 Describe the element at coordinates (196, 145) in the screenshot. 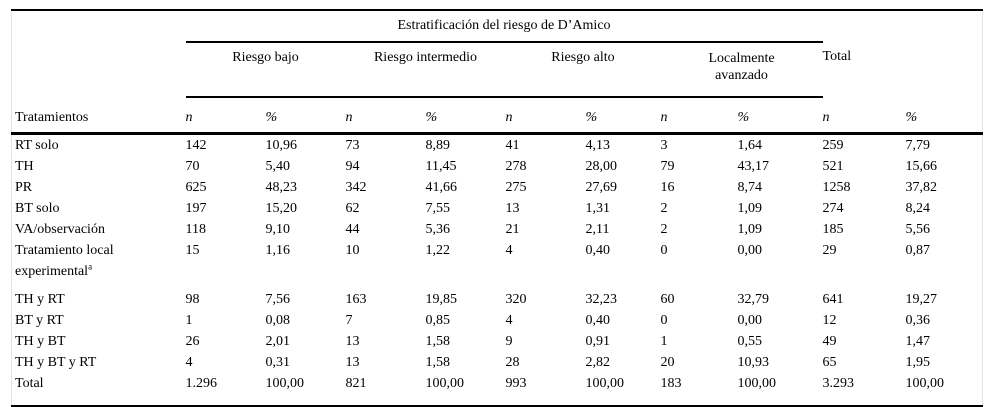

I see `cell-count: 142` at that location.